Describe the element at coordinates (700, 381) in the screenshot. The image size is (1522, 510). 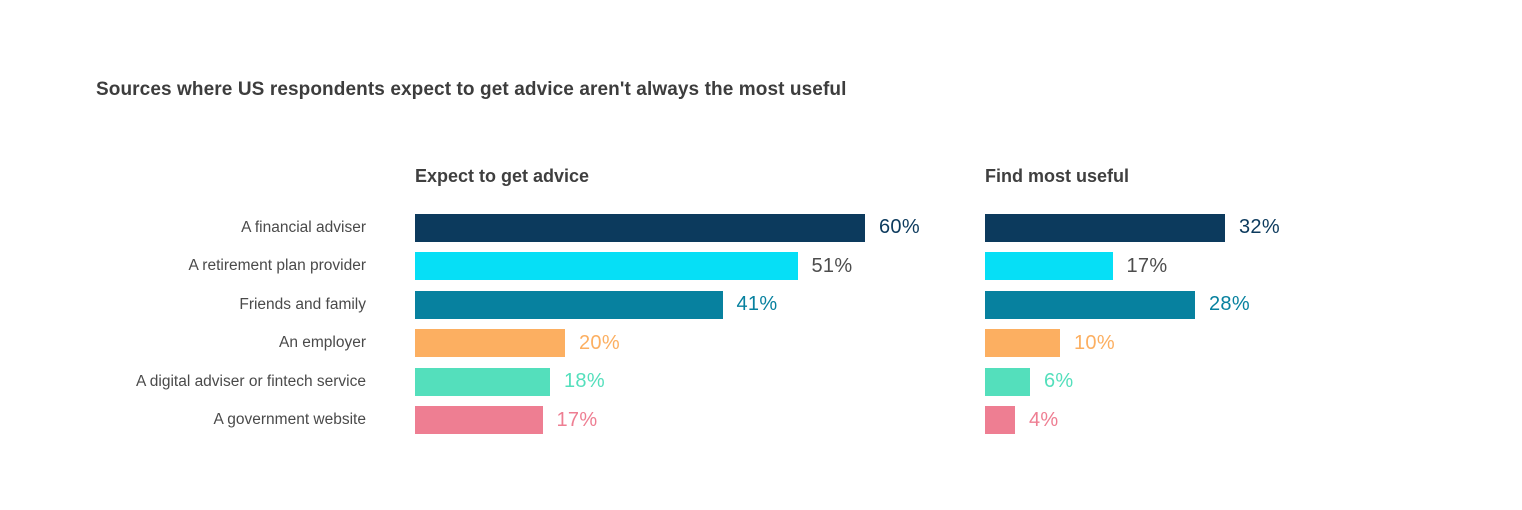
I see `bar-cell: 18%` at that location.